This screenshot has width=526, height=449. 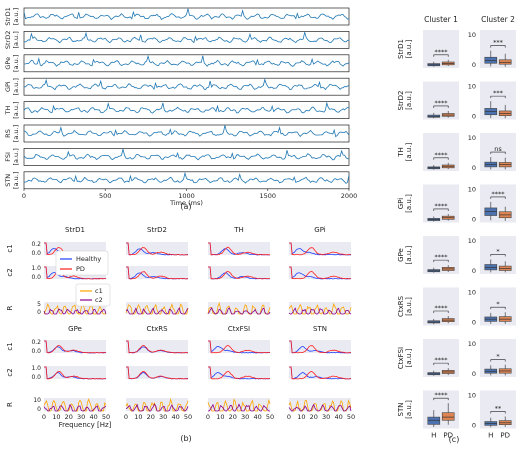 I want to click on spectra-region-title: StrD1, so click(x=75, y=230).